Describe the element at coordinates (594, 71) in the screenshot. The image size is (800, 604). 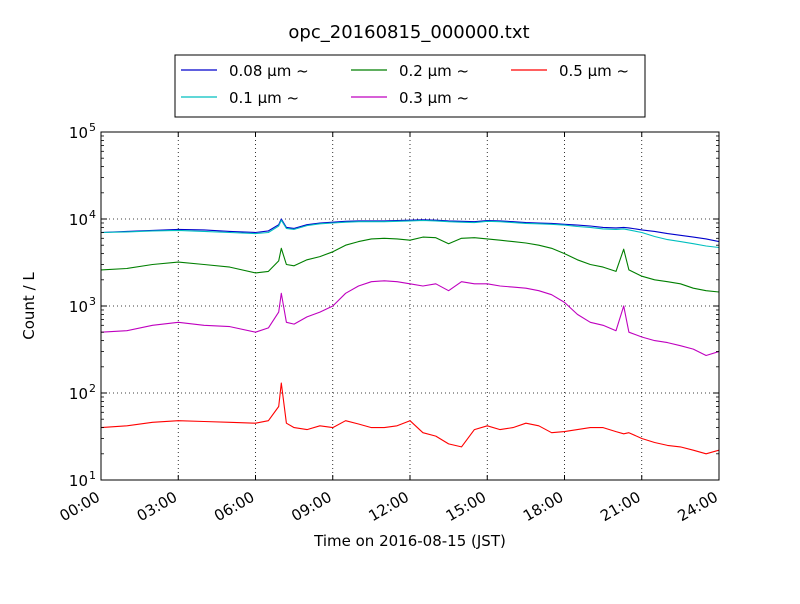
I see `legend-label-4: 0.5 μm ~` at that location.